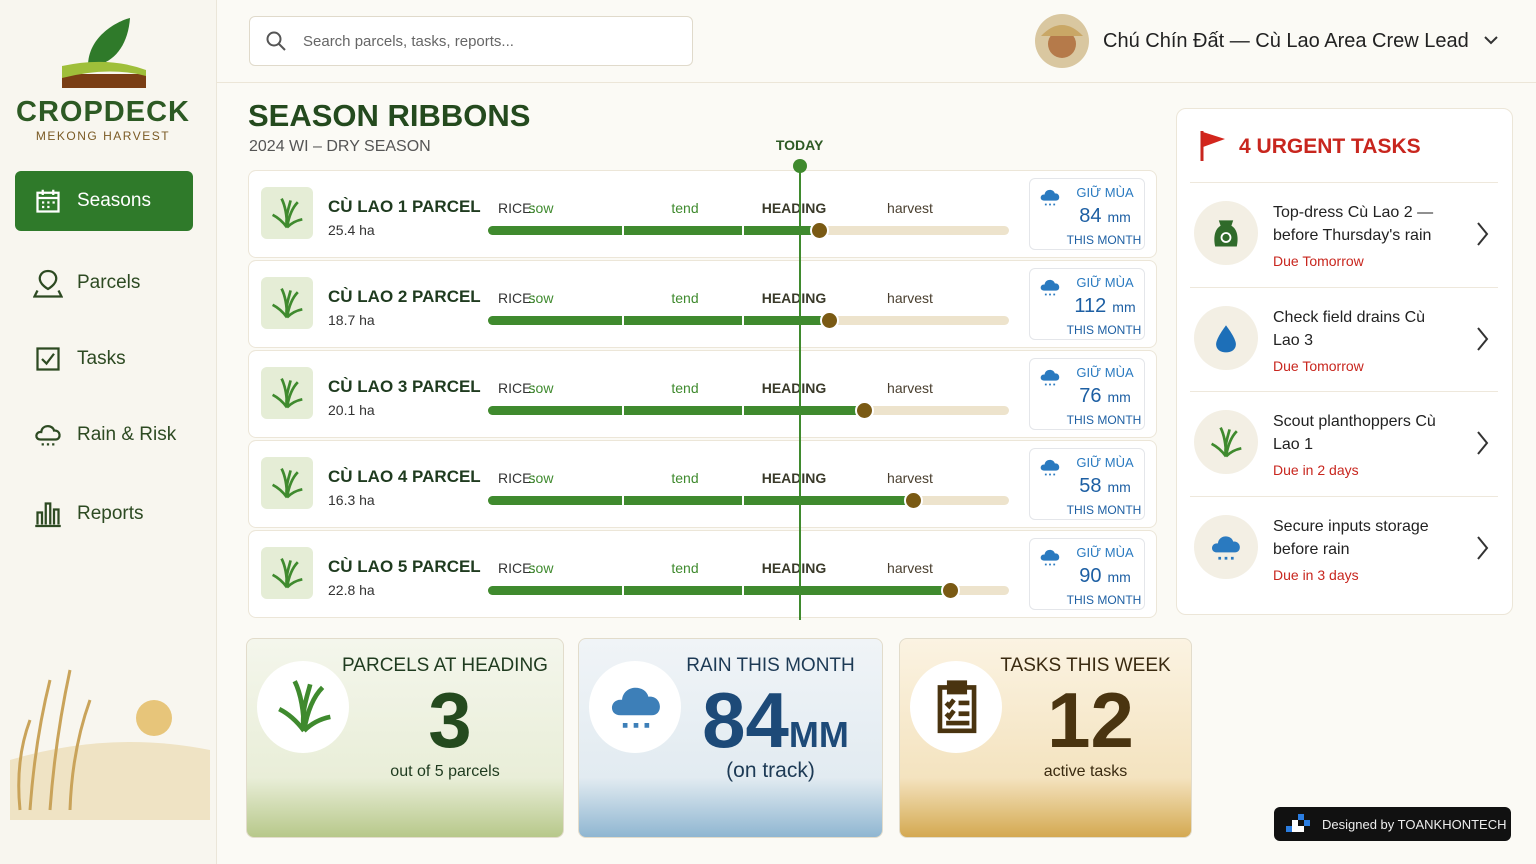 The image size is (1536, 864). Describe the element at coordinates (770, 665) in the screenshot. I see `stat-title: RAIN THIS MONTH` at that location.